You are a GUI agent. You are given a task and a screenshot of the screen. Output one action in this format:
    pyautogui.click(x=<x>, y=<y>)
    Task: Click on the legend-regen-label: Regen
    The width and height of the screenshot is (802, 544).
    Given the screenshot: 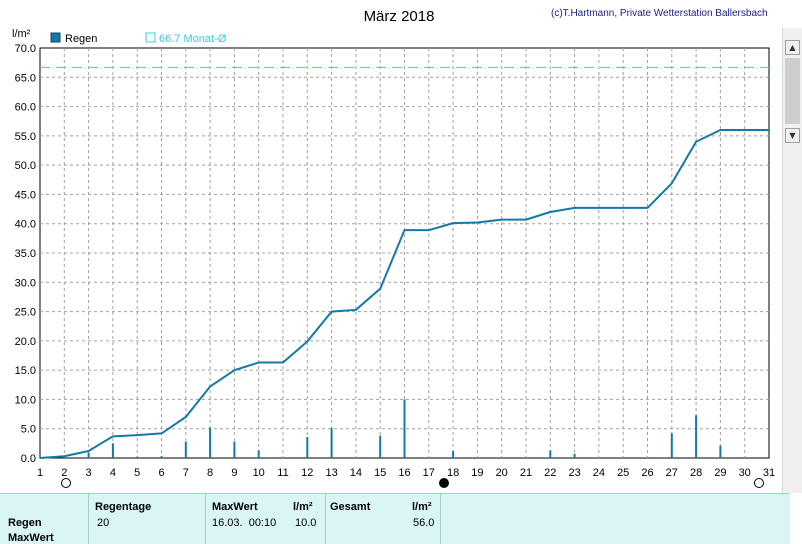 What is the action you would take?
    pyautogui.click(x=81, y=39)
    